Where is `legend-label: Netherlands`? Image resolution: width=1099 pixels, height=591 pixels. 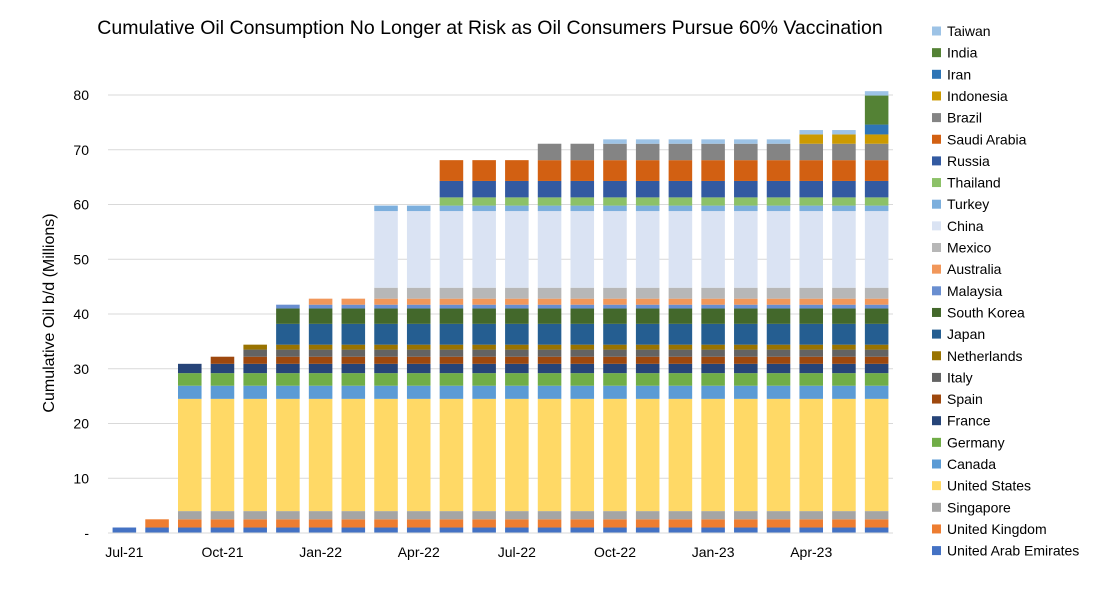
legend-label: Netherlands is located at coordinates (985, 356).